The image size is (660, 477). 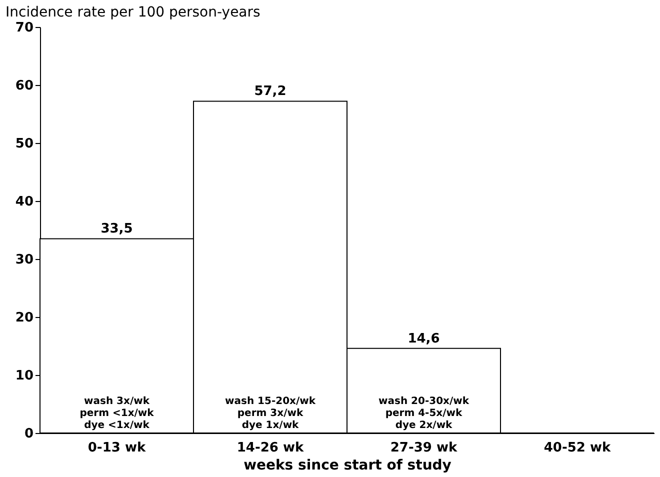 I want to click on y-tick-label: 20, so click(x=24, y=318).